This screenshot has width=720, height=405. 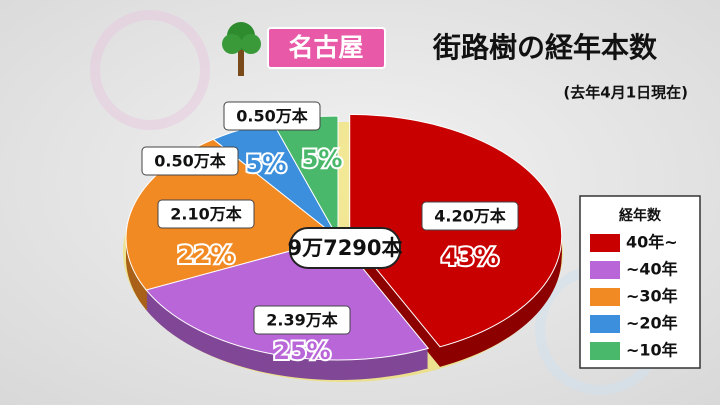 I want to click on bg-deco, so click(x=150, y=70).